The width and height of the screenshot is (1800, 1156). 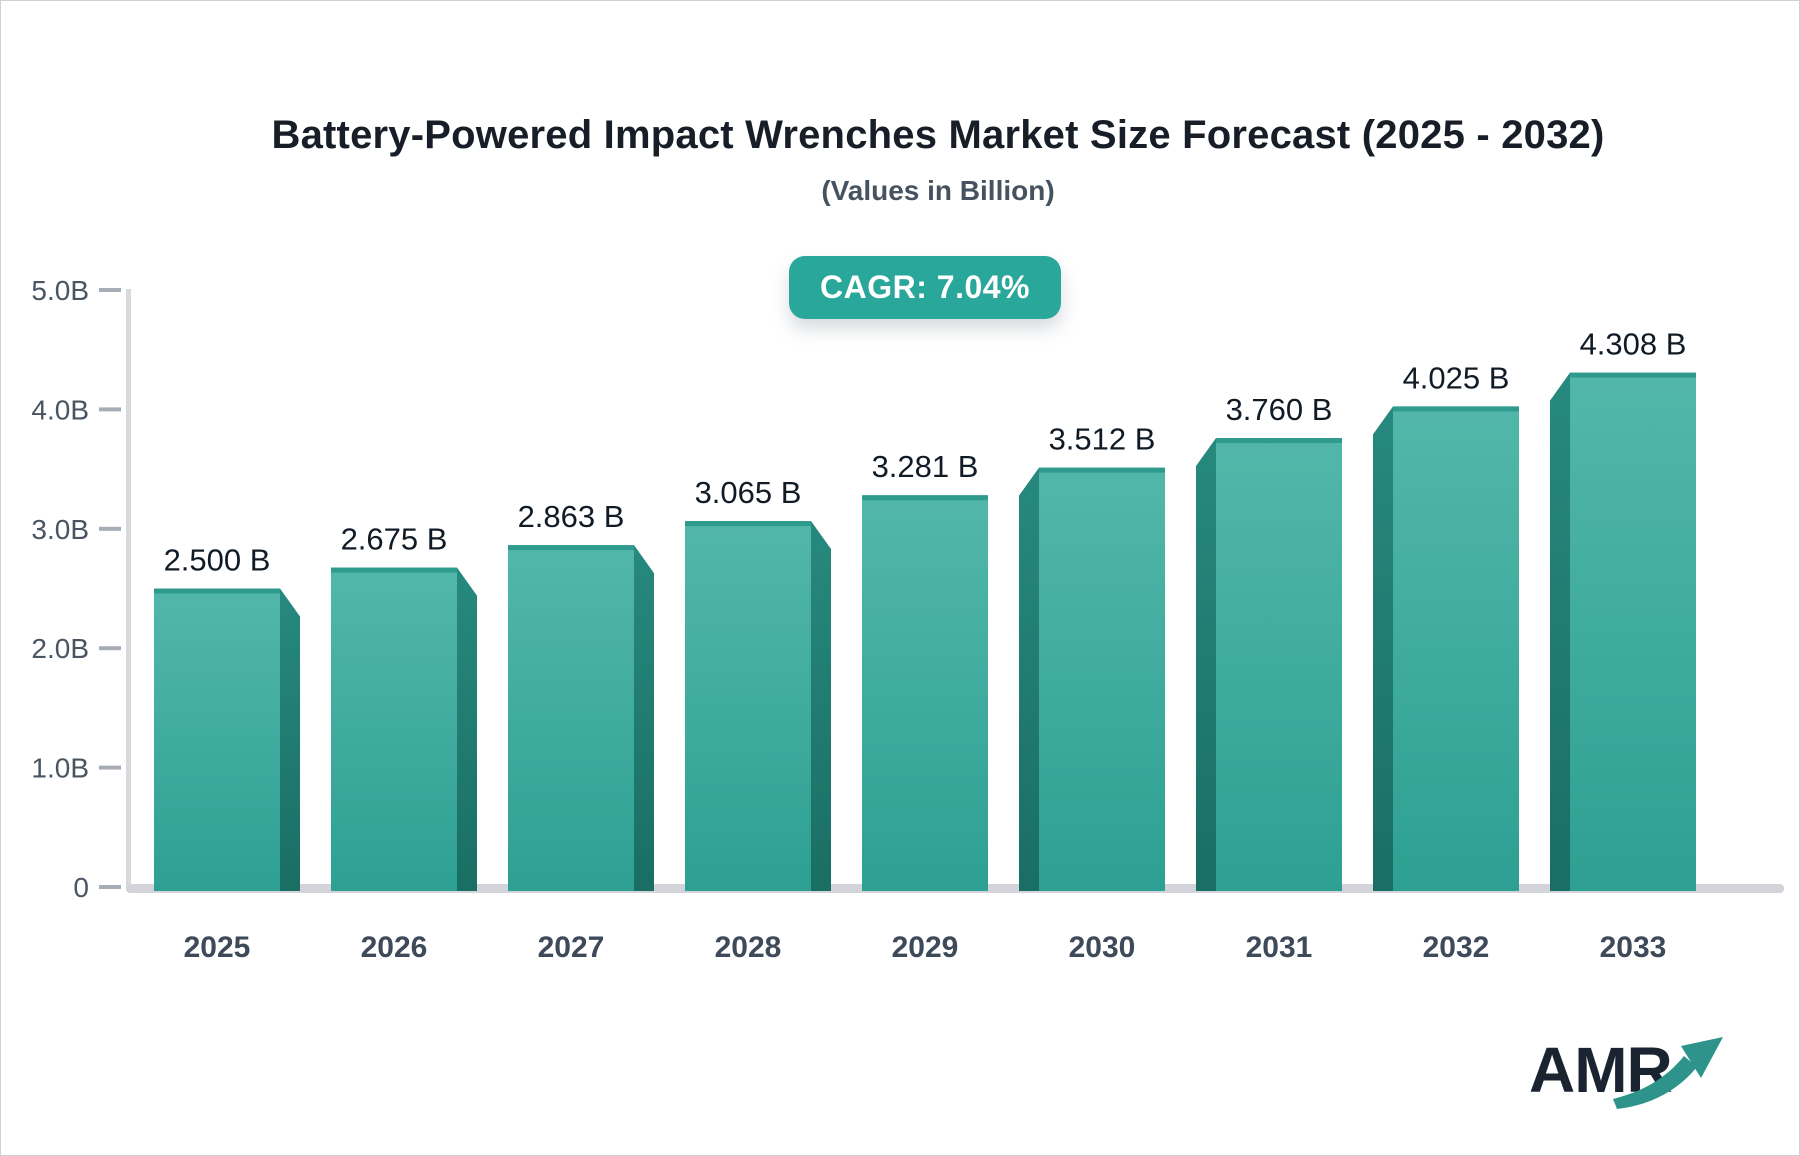 I want to click on bar-top-edge-2027, so click(x=571, y=548).